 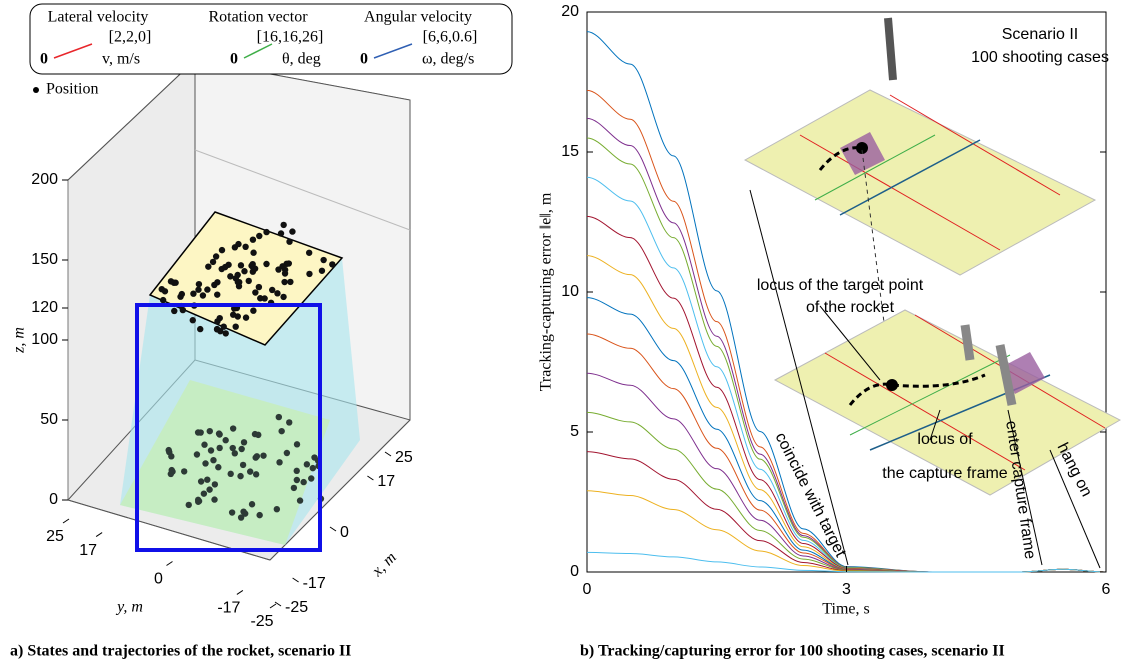 What do you see at coordinates (587, 589) in the screenshot?
I see `x-tick-label: 0` at bounding box center [587, 589].